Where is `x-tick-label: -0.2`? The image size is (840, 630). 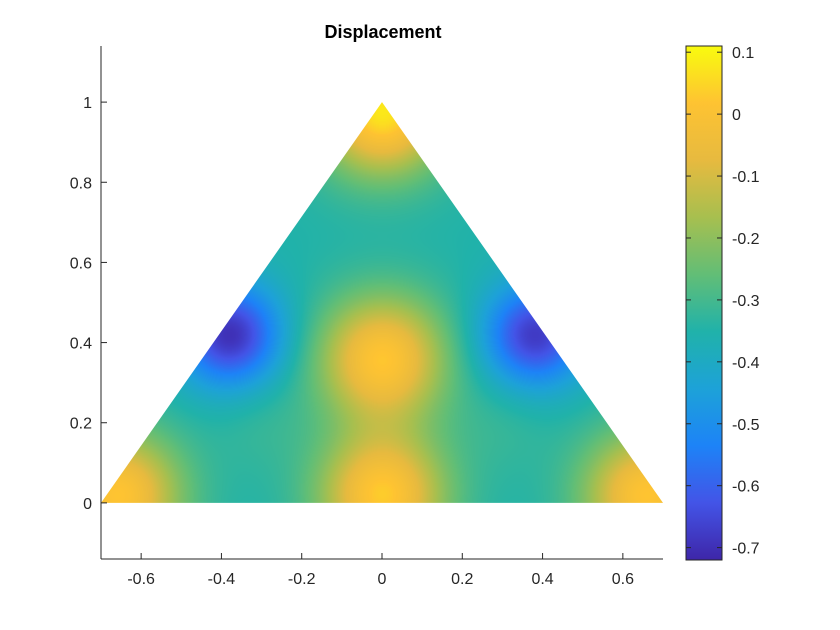
x-tick-label: -0.2 is located at coordinates (302, 579).